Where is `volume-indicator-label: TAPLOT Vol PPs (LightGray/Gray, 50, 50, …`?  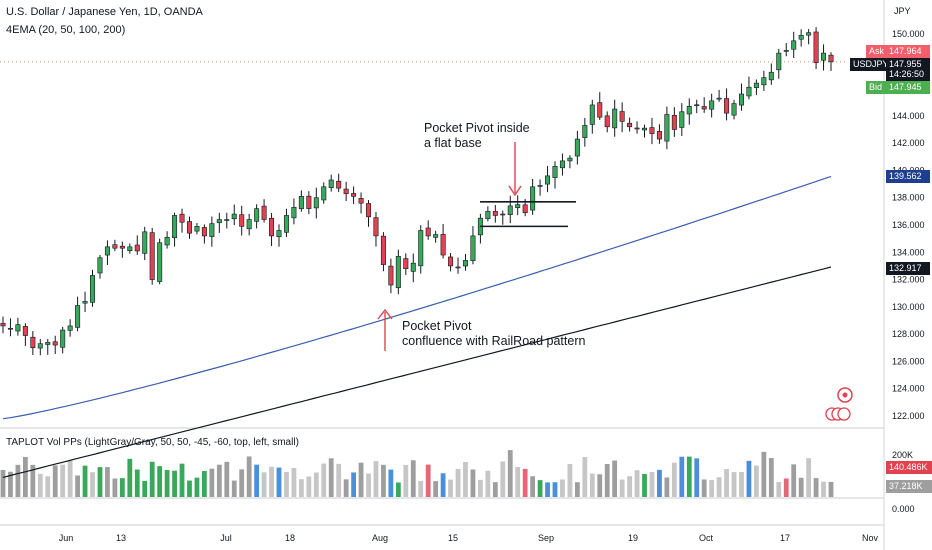 volume-indicator-label: TAPLOT Vol PPs (LightGray/Gray, 50, 50, … is located at coordinates (152, 442).